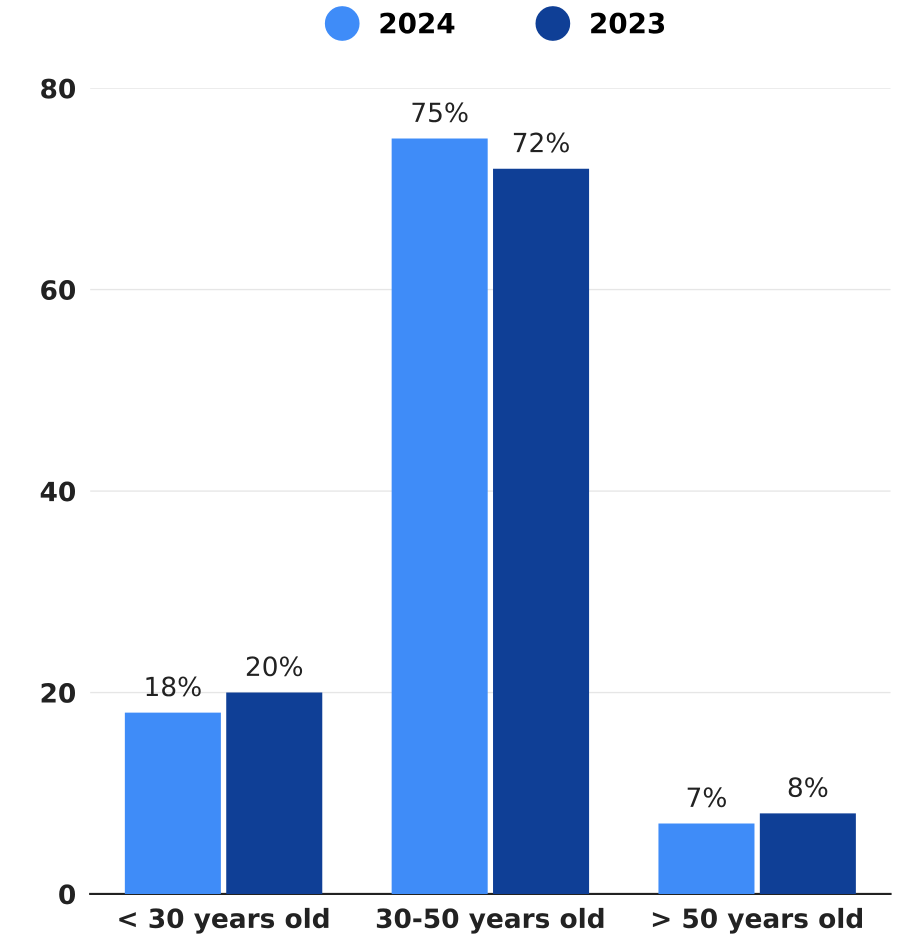 The height and width of the screenshot is (948, 920). What do you see at coordinates (173, 686) in the screenshot?
I see `data-label: 18%` at bounding box center [173, 686].